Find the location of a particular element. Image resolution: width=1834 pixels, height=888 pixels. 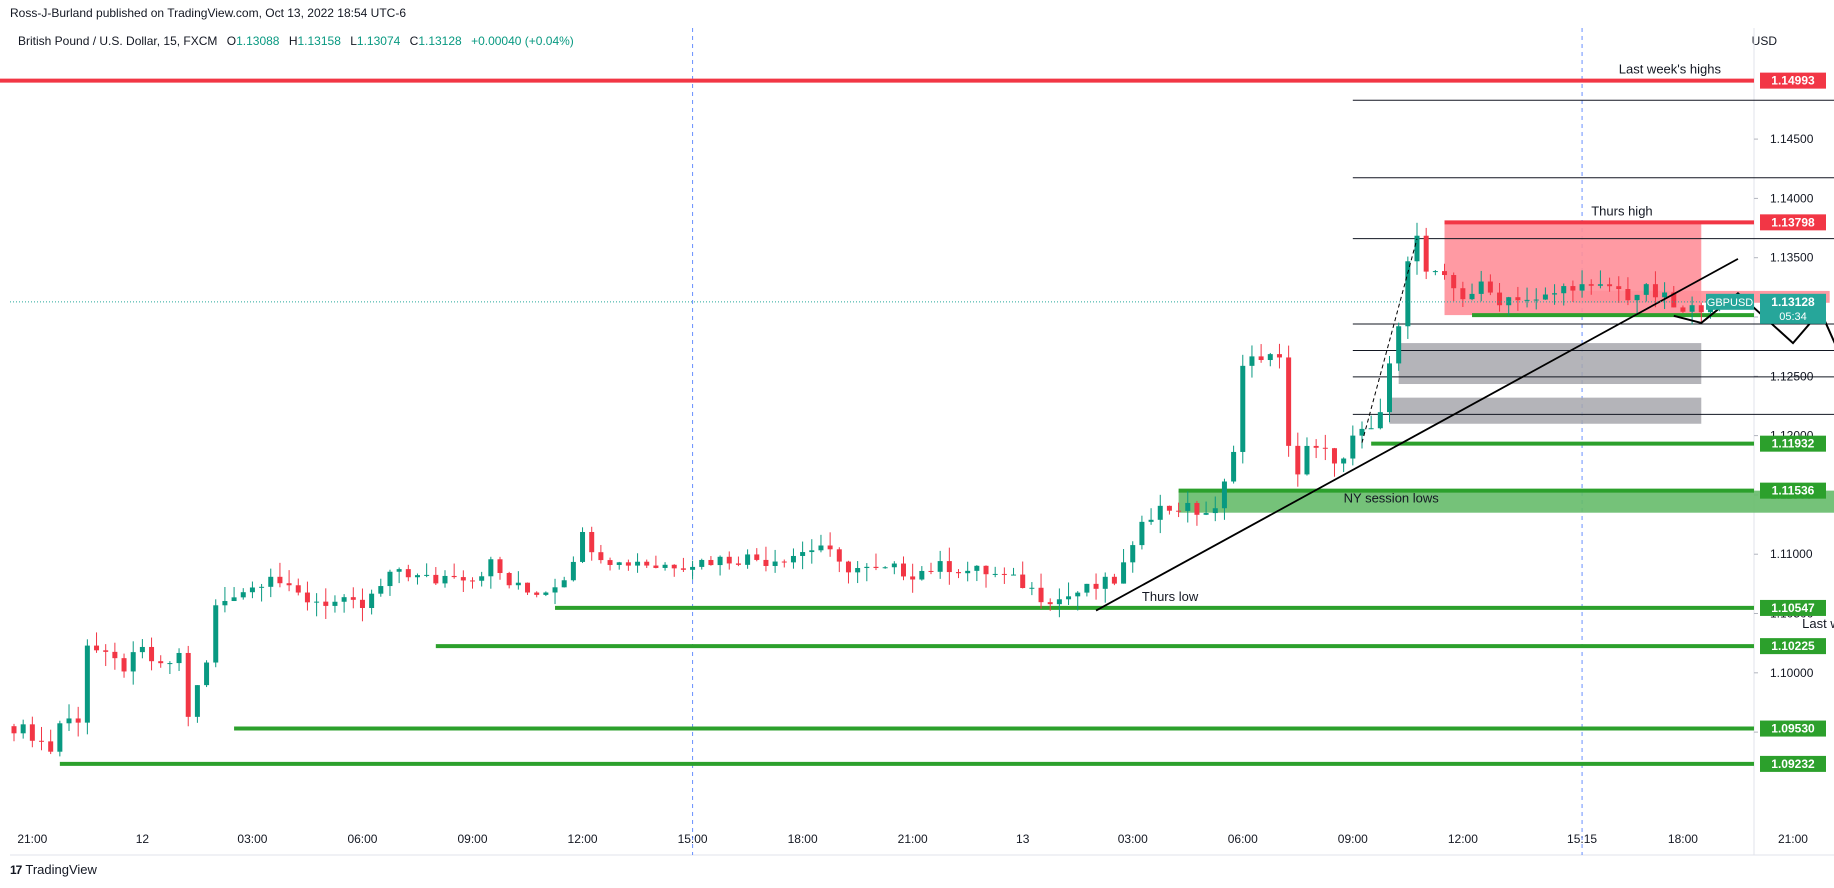

tradingview-logo: 17 TradingView is located at coordinates (53, 869).